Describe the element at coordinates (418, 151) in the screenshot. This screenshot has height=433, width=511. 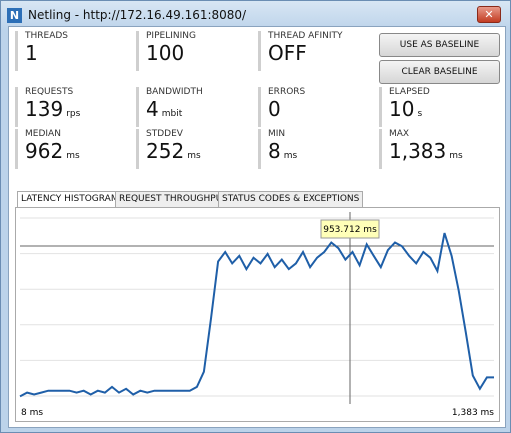
I see `stat-number: 1,383` at that location.